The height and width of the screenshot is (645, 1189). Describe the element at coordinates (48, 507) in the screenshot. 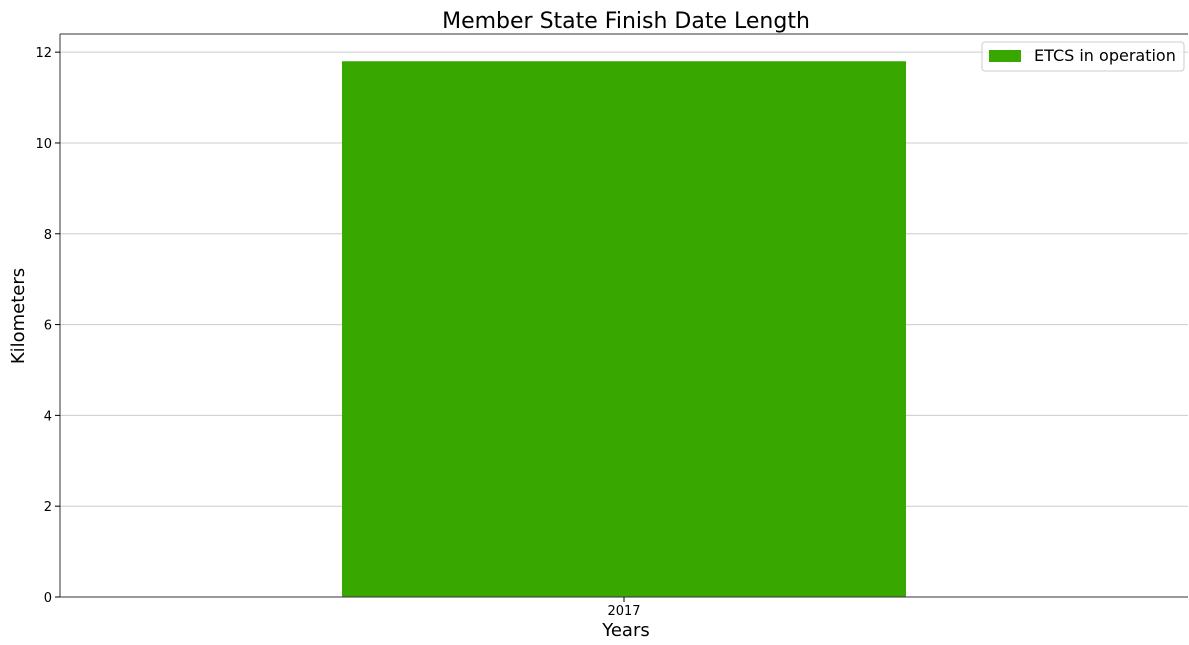

I see `y-tick-label: 2` at that location.